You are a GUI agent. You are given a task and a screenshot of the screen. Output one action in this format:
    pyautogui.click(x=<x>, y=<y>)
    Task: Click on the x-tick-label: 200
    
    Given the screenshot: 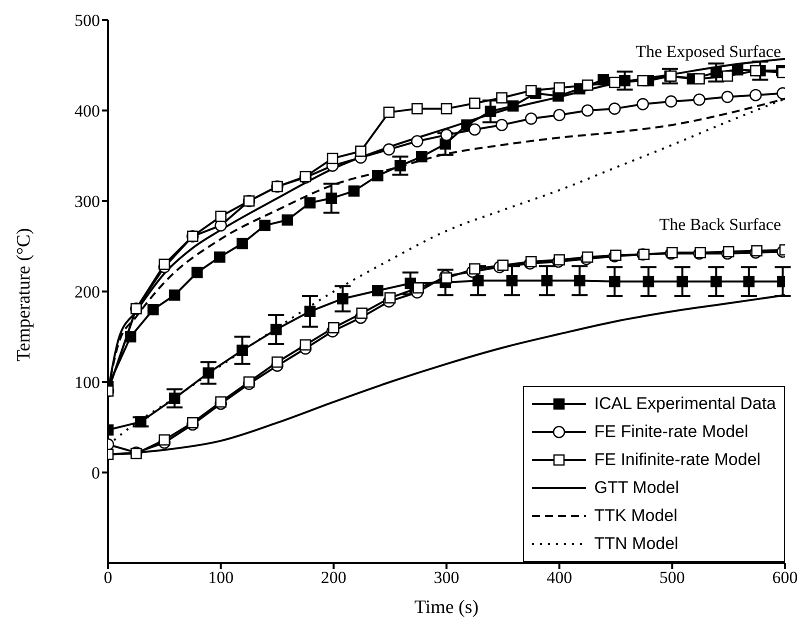 What is the action you would take?
    pyautogui.click(x=333, y=578)
    